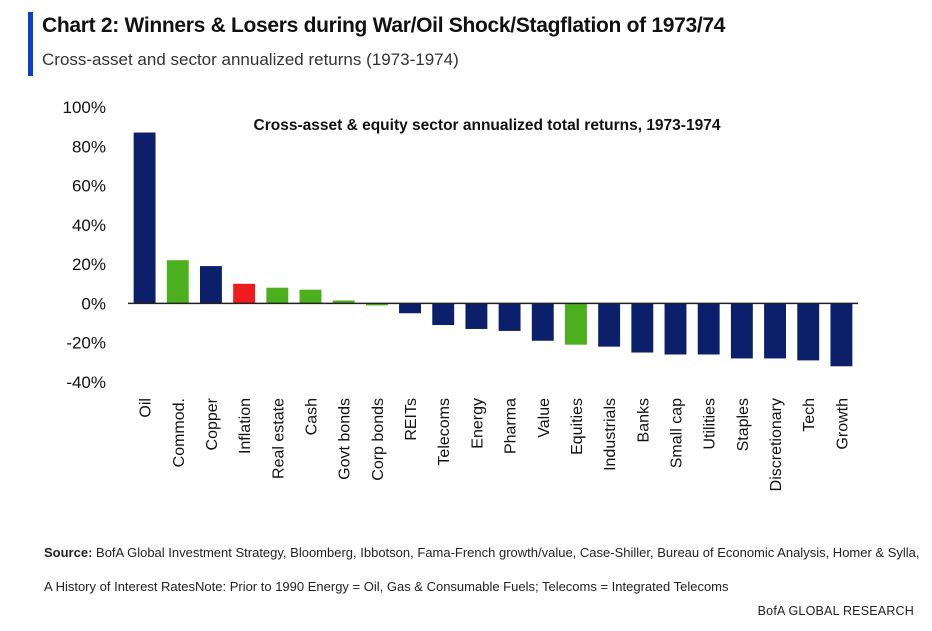  Describe the element at coordinates (643, 420) in the screenshot. I see `x-category-label: Banks` at that location.